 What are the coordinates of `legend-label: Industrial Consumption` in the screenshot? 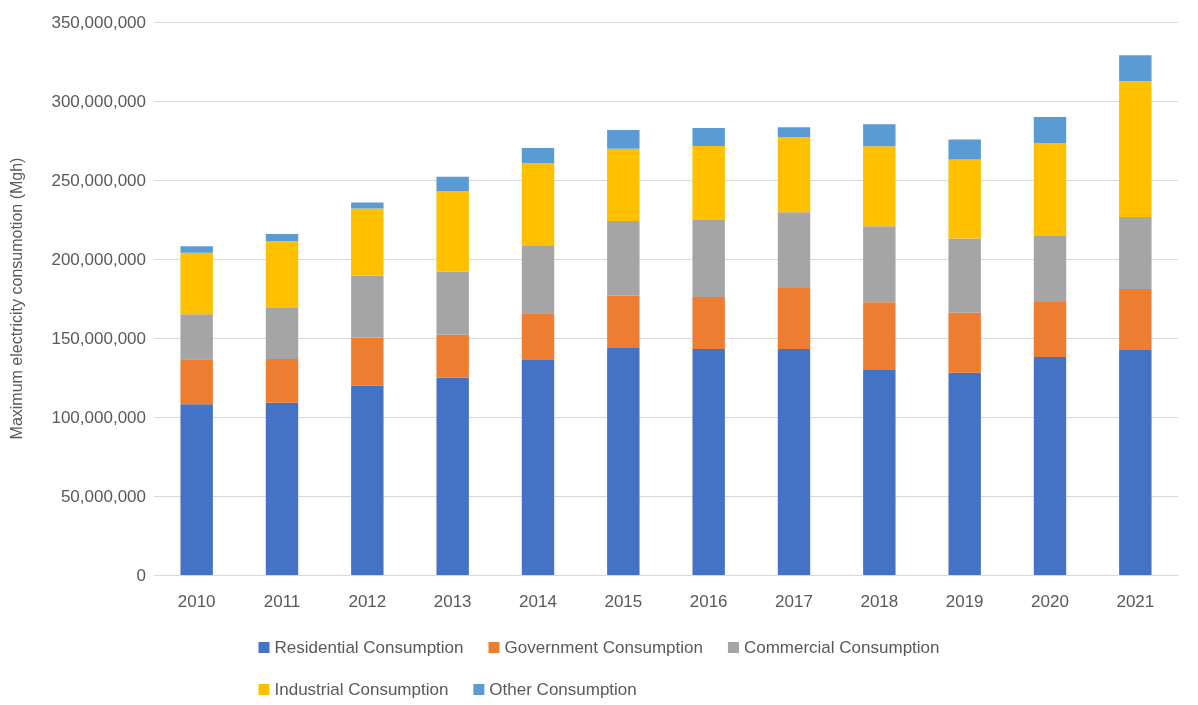 It's located at (361, 689).